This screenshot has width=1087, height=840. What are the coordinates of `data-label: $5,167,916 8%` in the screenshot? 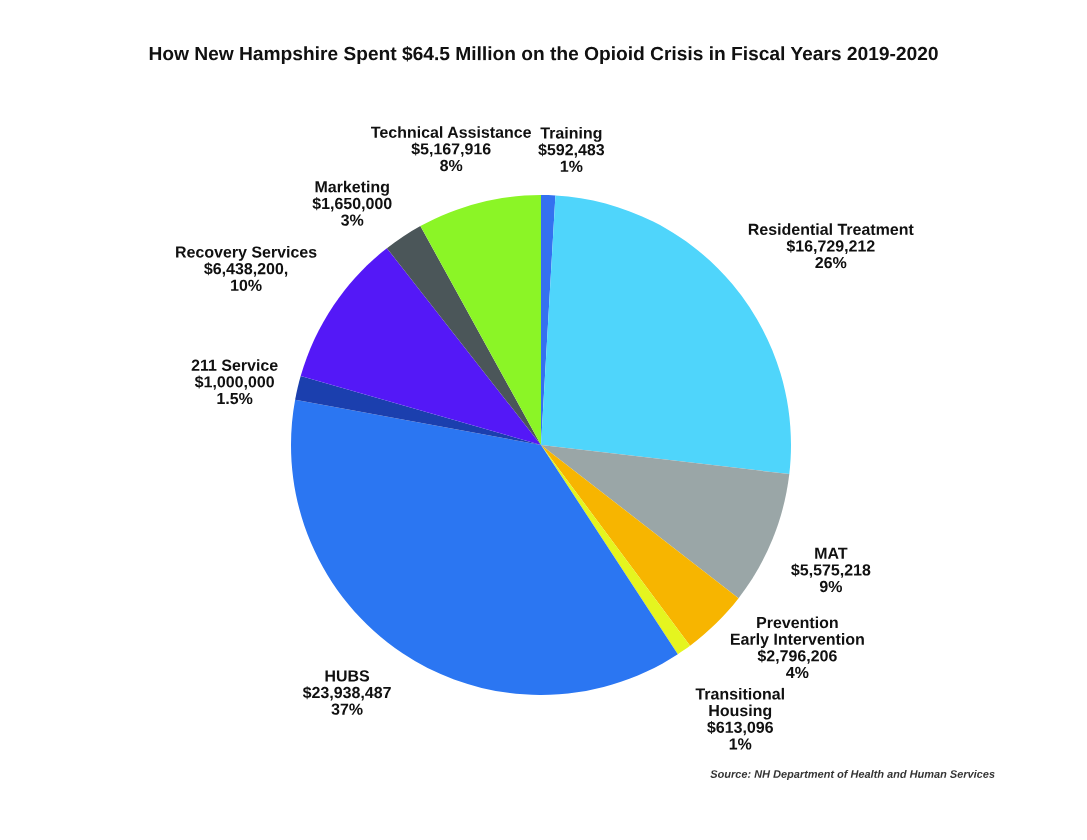 It's located at (451, 157).